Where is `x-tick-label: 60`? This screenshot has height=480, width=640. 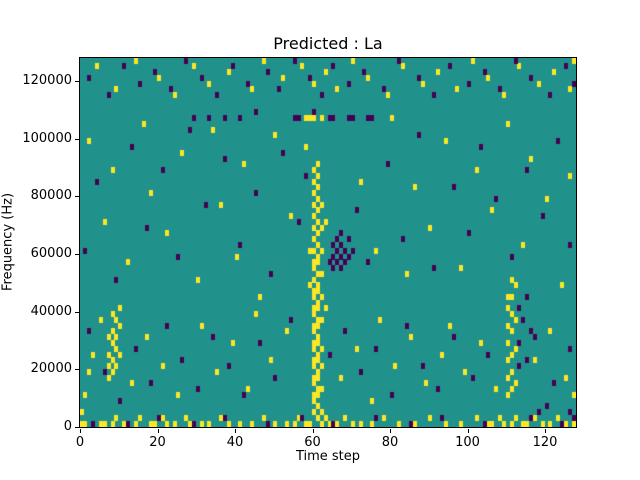 x-tick-label: 60 is located at coordinates (312, 442).